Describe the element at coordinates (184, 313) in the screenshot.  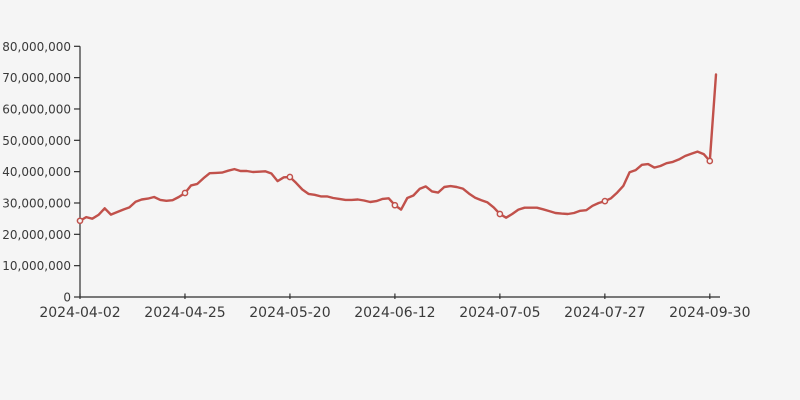
I see `x-tick-label: 2024-04-25` at that location.